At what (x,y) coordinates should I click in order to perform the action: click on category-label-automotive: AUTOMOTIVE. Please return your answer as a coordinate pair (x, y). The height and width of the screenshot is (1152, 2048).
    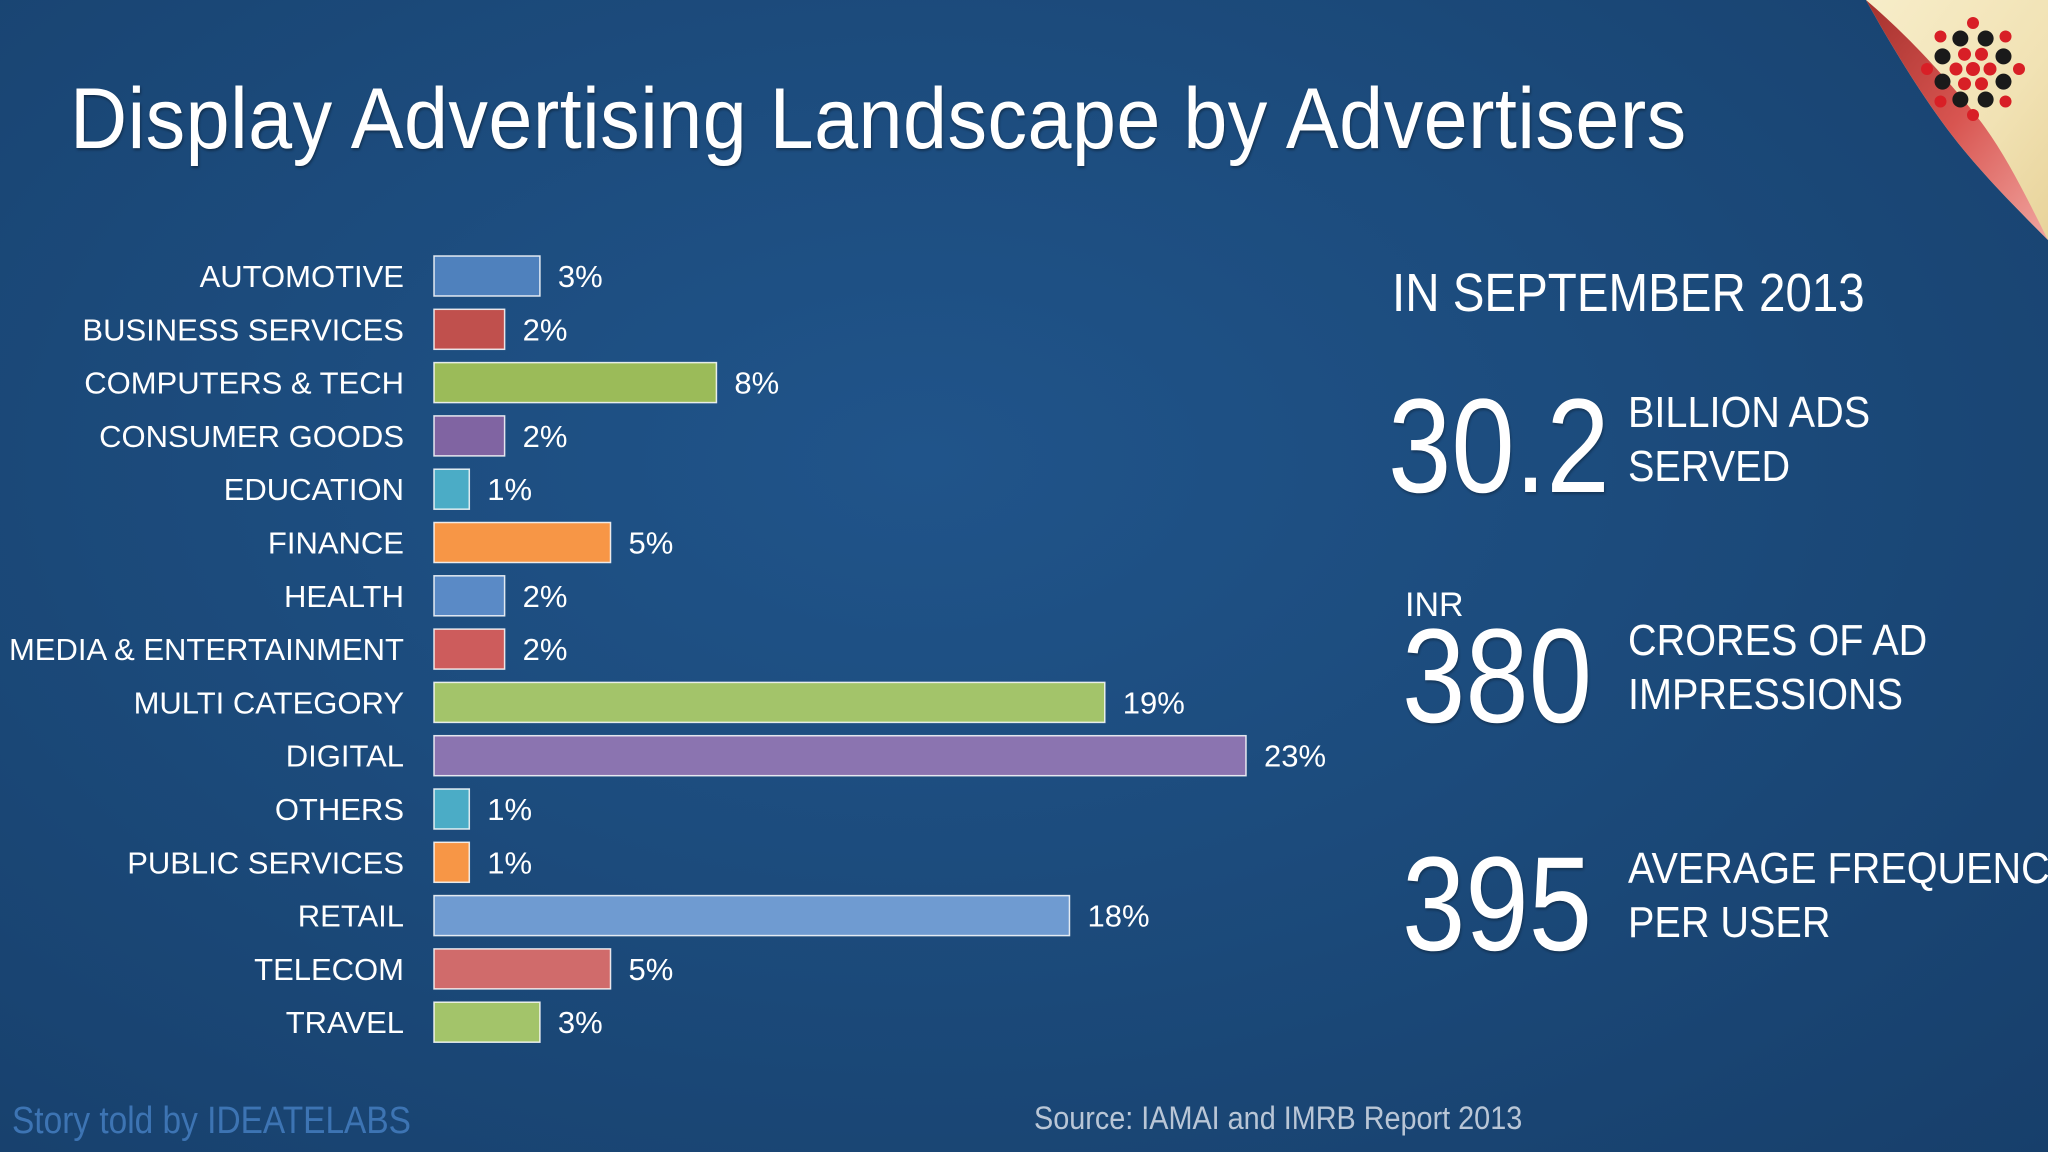
    Looking at the image, I should click on (302, 276).